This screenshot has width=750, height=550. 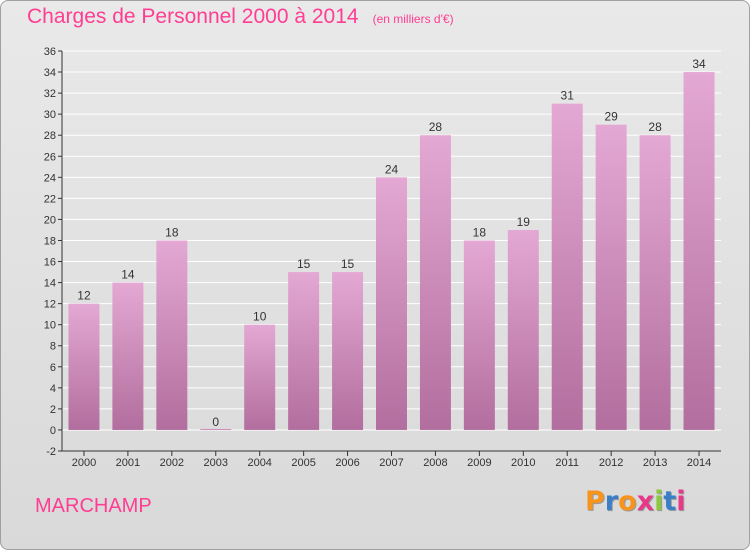 What do you see at coordinates (347, 463) in the screenshot?
I see `x-tick-label: 2006` at bounding box center [347, 463].